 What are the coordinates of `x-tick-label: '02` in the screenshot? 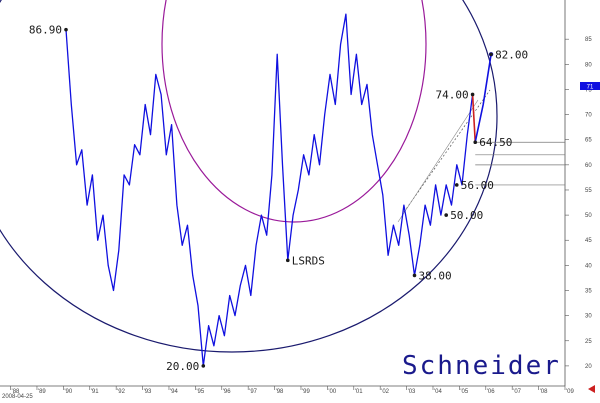 It's located at (385, 392).